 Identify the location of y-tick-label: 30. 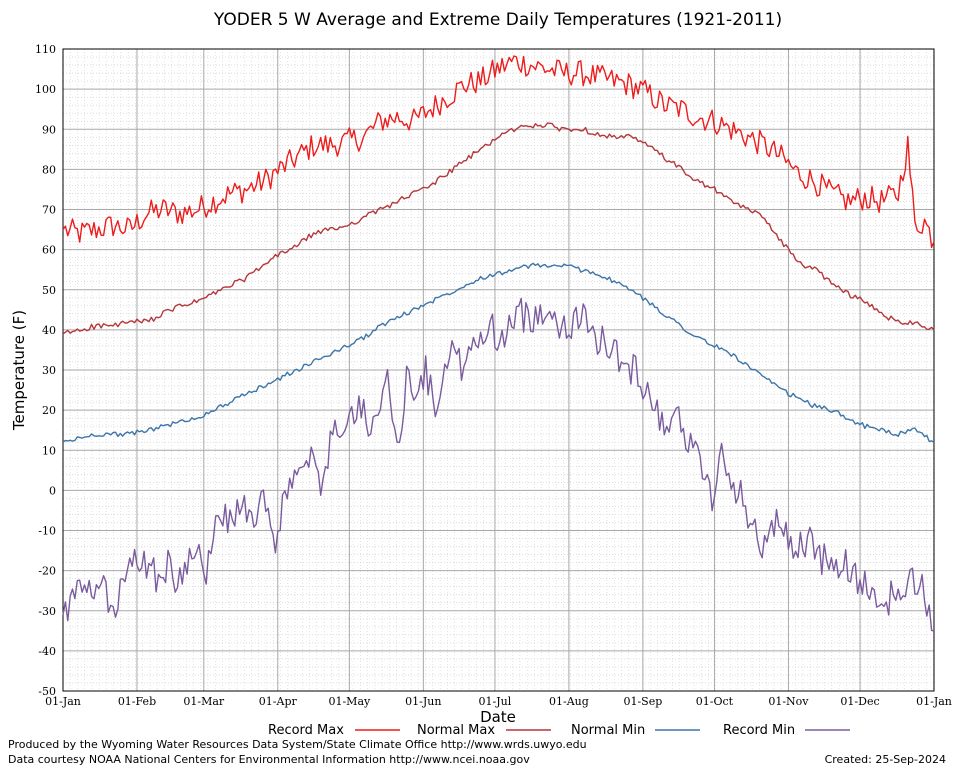
(49, 370).